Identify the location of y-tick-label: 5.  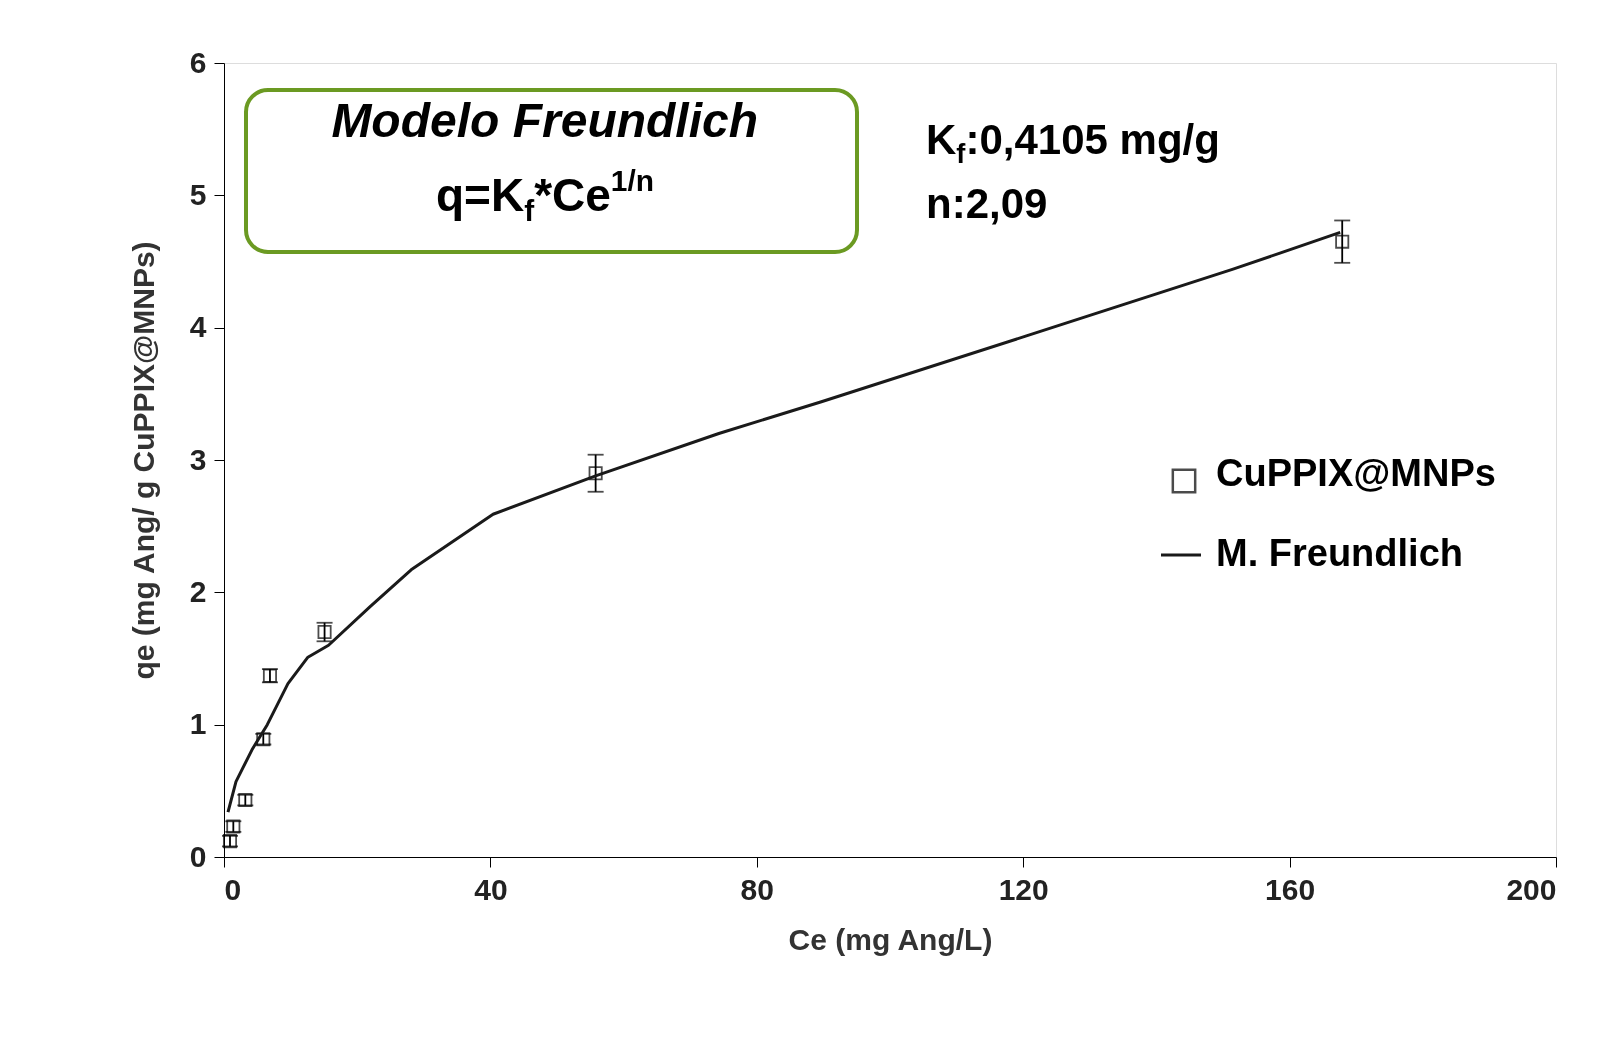
(198, 194).